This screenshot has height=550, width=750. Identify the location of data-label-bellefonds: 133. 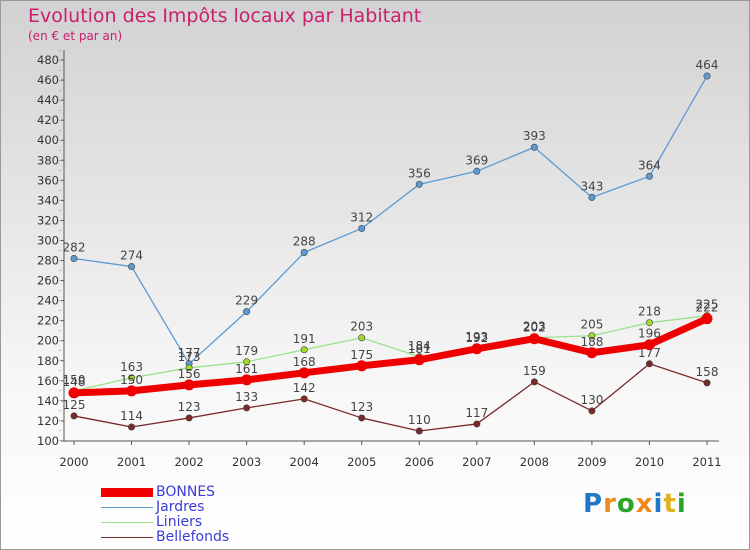
(246, 397).